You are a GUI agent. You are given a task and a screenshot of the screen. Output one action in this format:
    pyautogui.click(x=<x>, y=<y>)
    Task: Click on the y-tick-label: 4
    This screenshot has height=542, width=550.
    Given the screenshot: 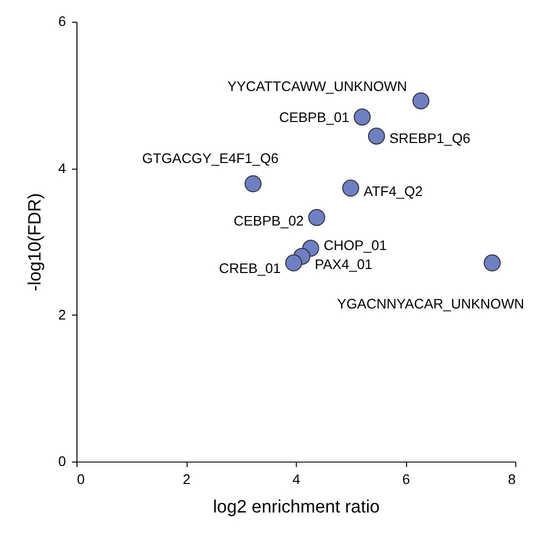 What is the action you would take?
    pyautogui.click(x=62, y=168)
    